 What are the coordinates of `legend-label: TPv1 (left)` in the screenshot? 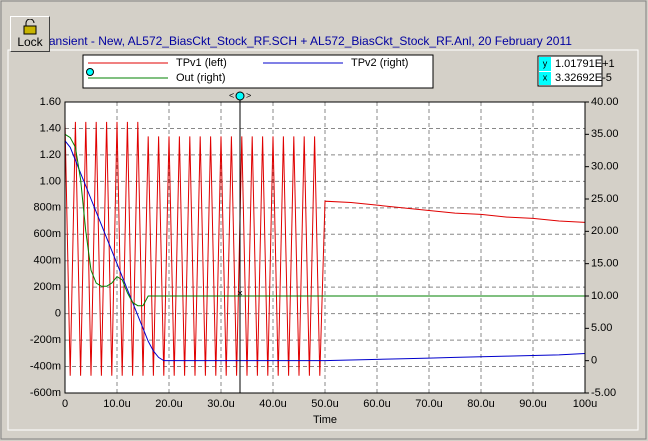 It's located at (201, 63).